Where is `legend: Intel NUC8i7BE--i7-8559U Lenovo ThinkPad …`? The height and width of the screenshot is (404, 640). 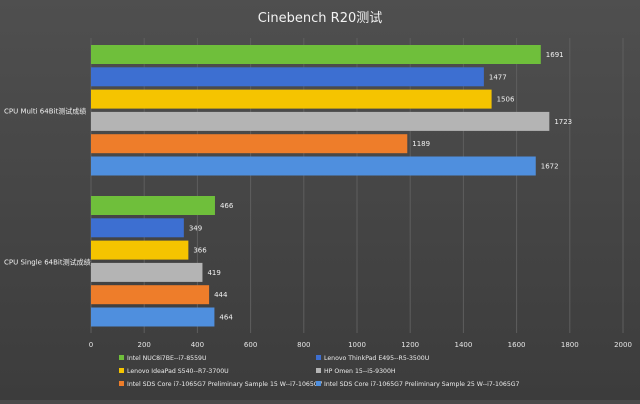
legend: Intel NUC8i7BE--i7-8559U Lenovo ThinkPad … is located at coordinates (319, 371).